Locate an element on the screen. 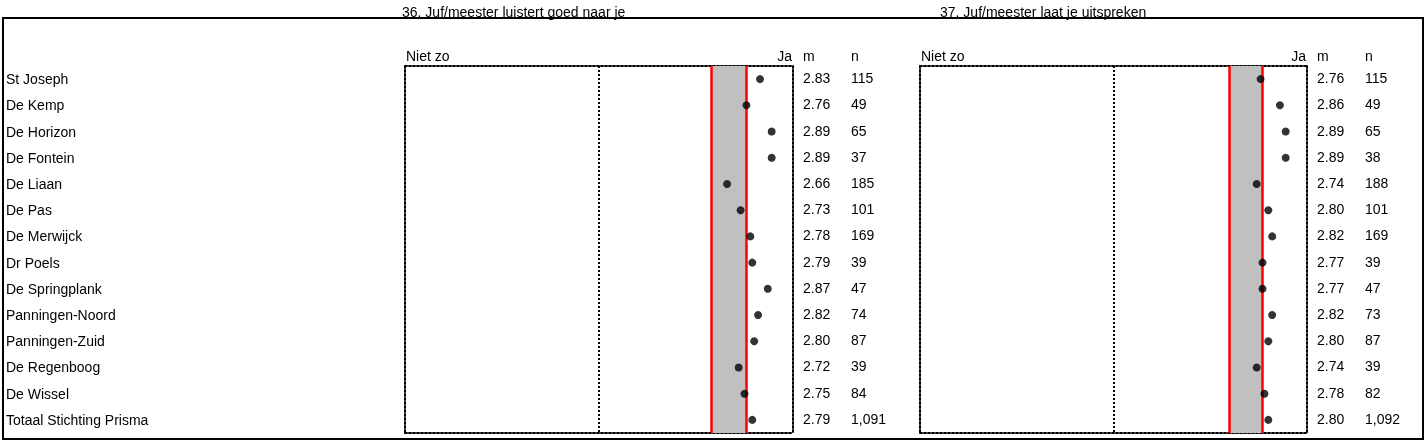 The height and width of the screenshot is (444, 1428). text: 84 is located at coordinates (859, 392).